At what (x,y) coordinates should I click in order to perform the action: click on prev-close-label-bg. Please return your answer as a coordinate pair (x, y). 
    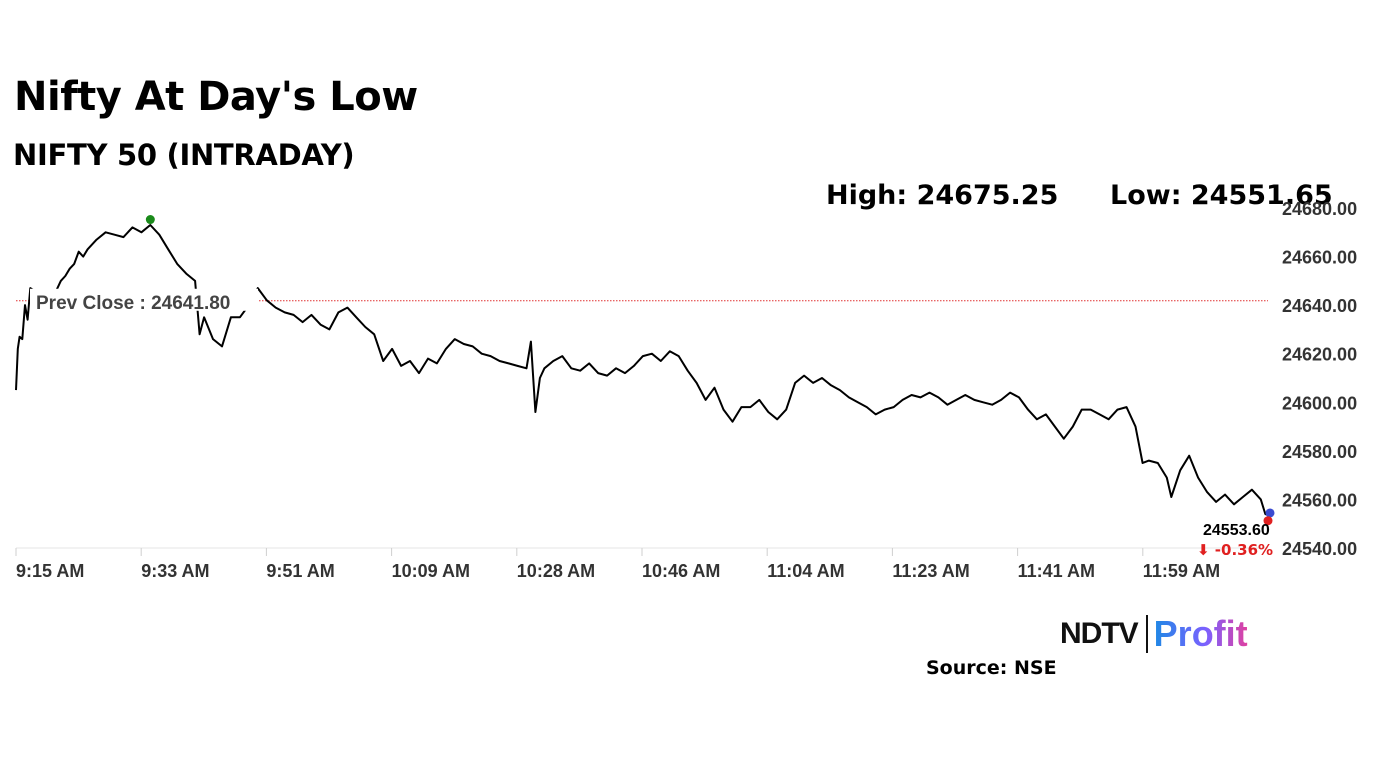
    Looking at the image, I should click on (144, 299).